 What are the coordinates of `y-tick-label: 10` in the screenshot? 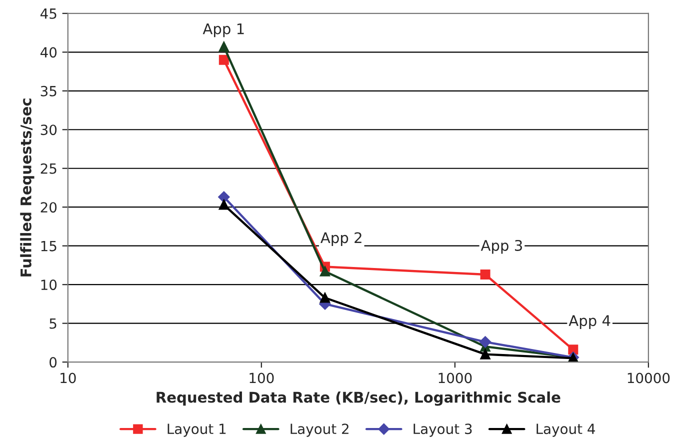 It's located at (49, 285).